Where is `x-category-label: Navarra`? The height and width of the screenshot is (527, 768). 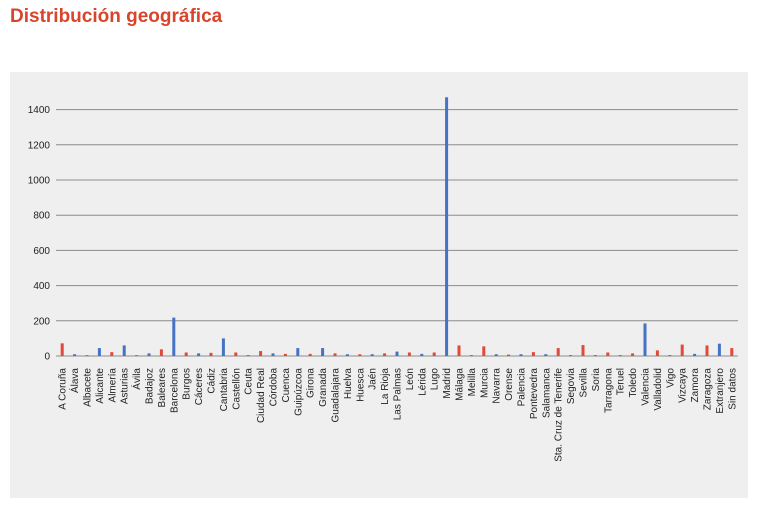 x-category-label: Navarra is located at coordinates (497, 386).